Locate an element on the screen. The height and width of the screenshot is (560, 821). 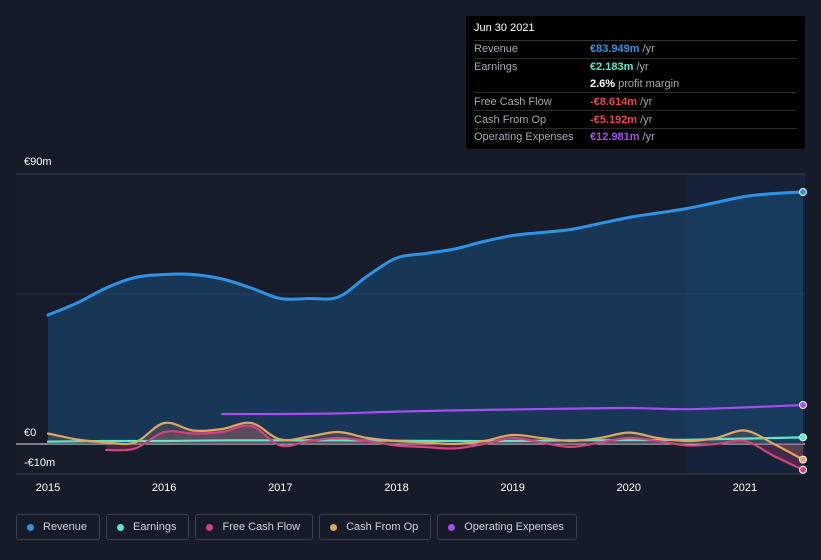
tooltip-label: Earnings is located at coordinates (496, 67).